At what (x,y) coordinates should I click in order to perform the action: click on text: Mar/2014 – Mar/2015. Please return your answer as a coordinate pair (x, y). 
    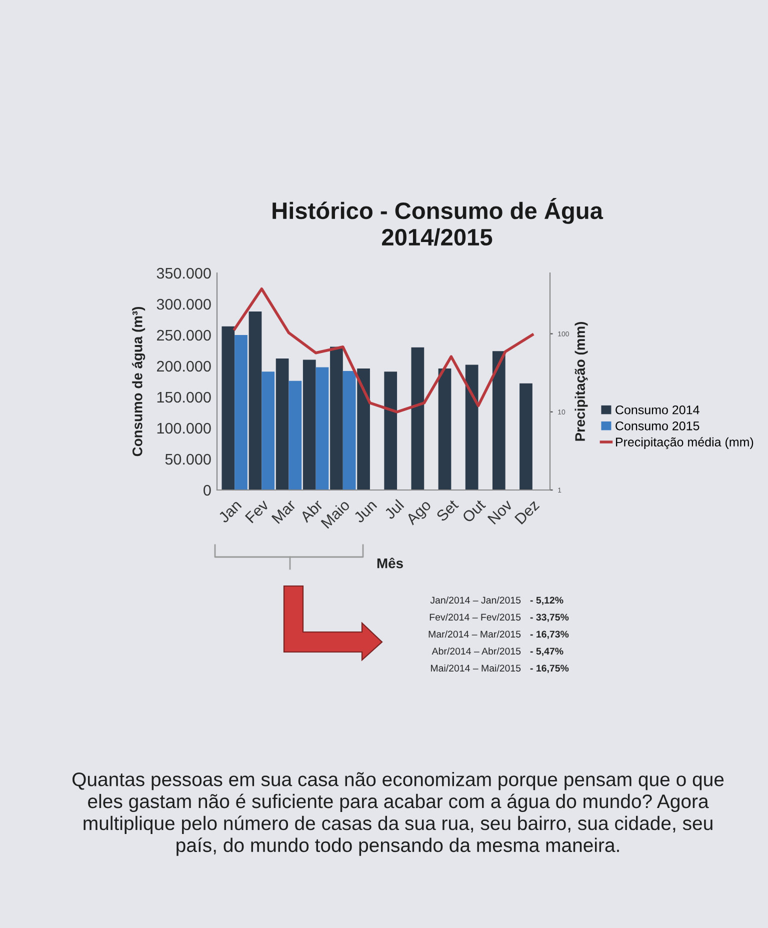
    Looking at the image, I should click on (474, 634).